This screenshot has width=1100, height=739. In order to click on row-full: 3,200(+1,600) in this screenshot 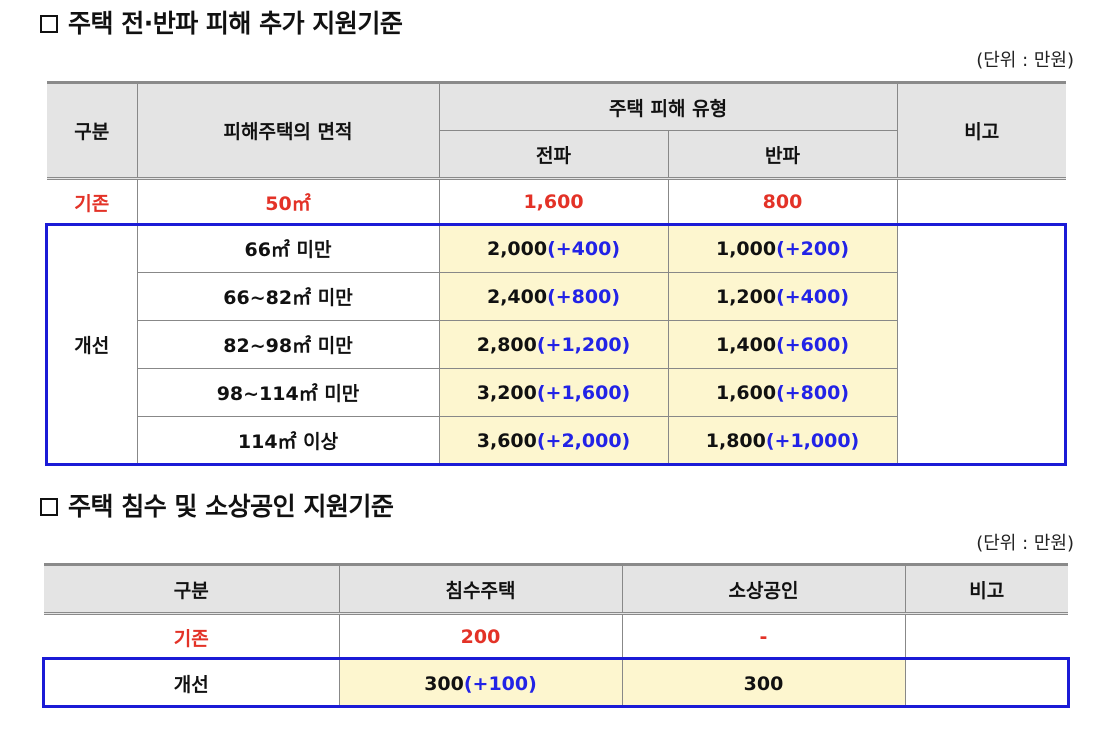, I will do `click(553, 392)`.